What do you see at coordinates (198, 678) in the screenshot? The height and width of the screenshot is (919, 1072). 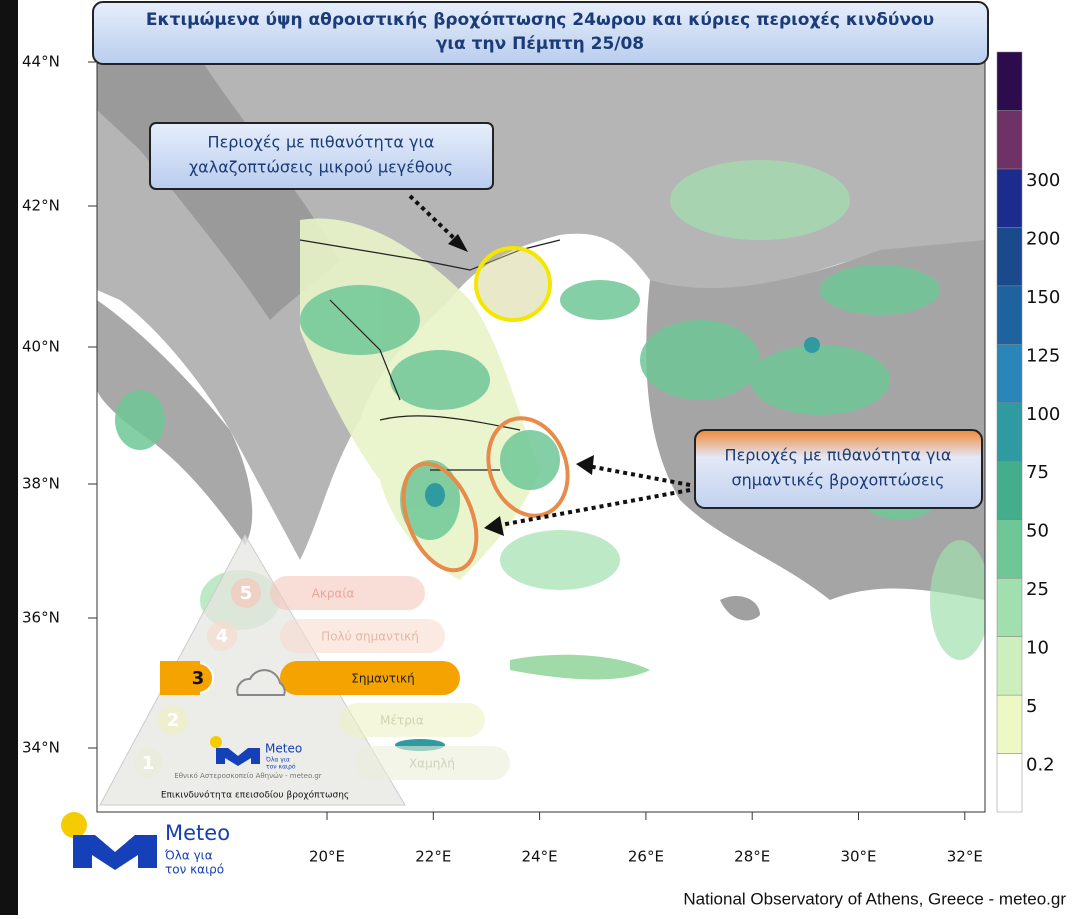 I see `risk-number: 3` at bounding box center [198, 678].